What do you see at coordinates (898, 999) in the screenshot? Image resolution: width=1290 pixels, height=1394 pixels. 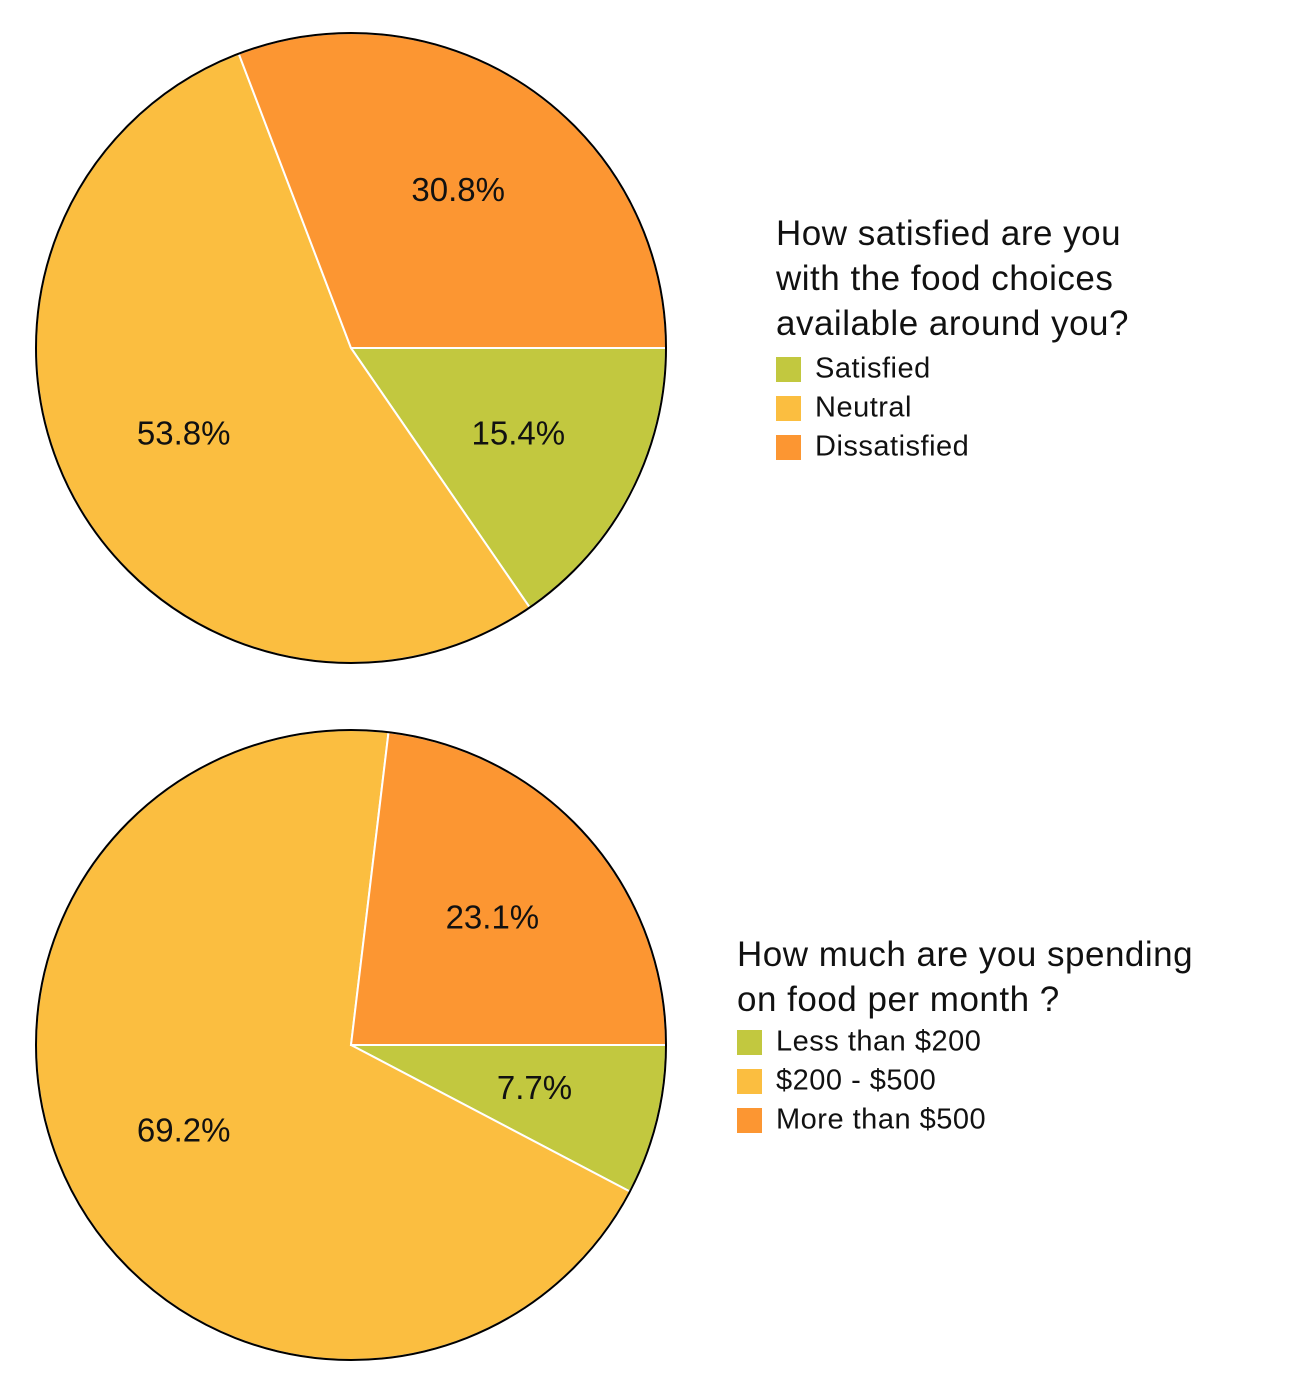 I see `chart-title-line: on food per month ?` at bounding box center [898, 999].